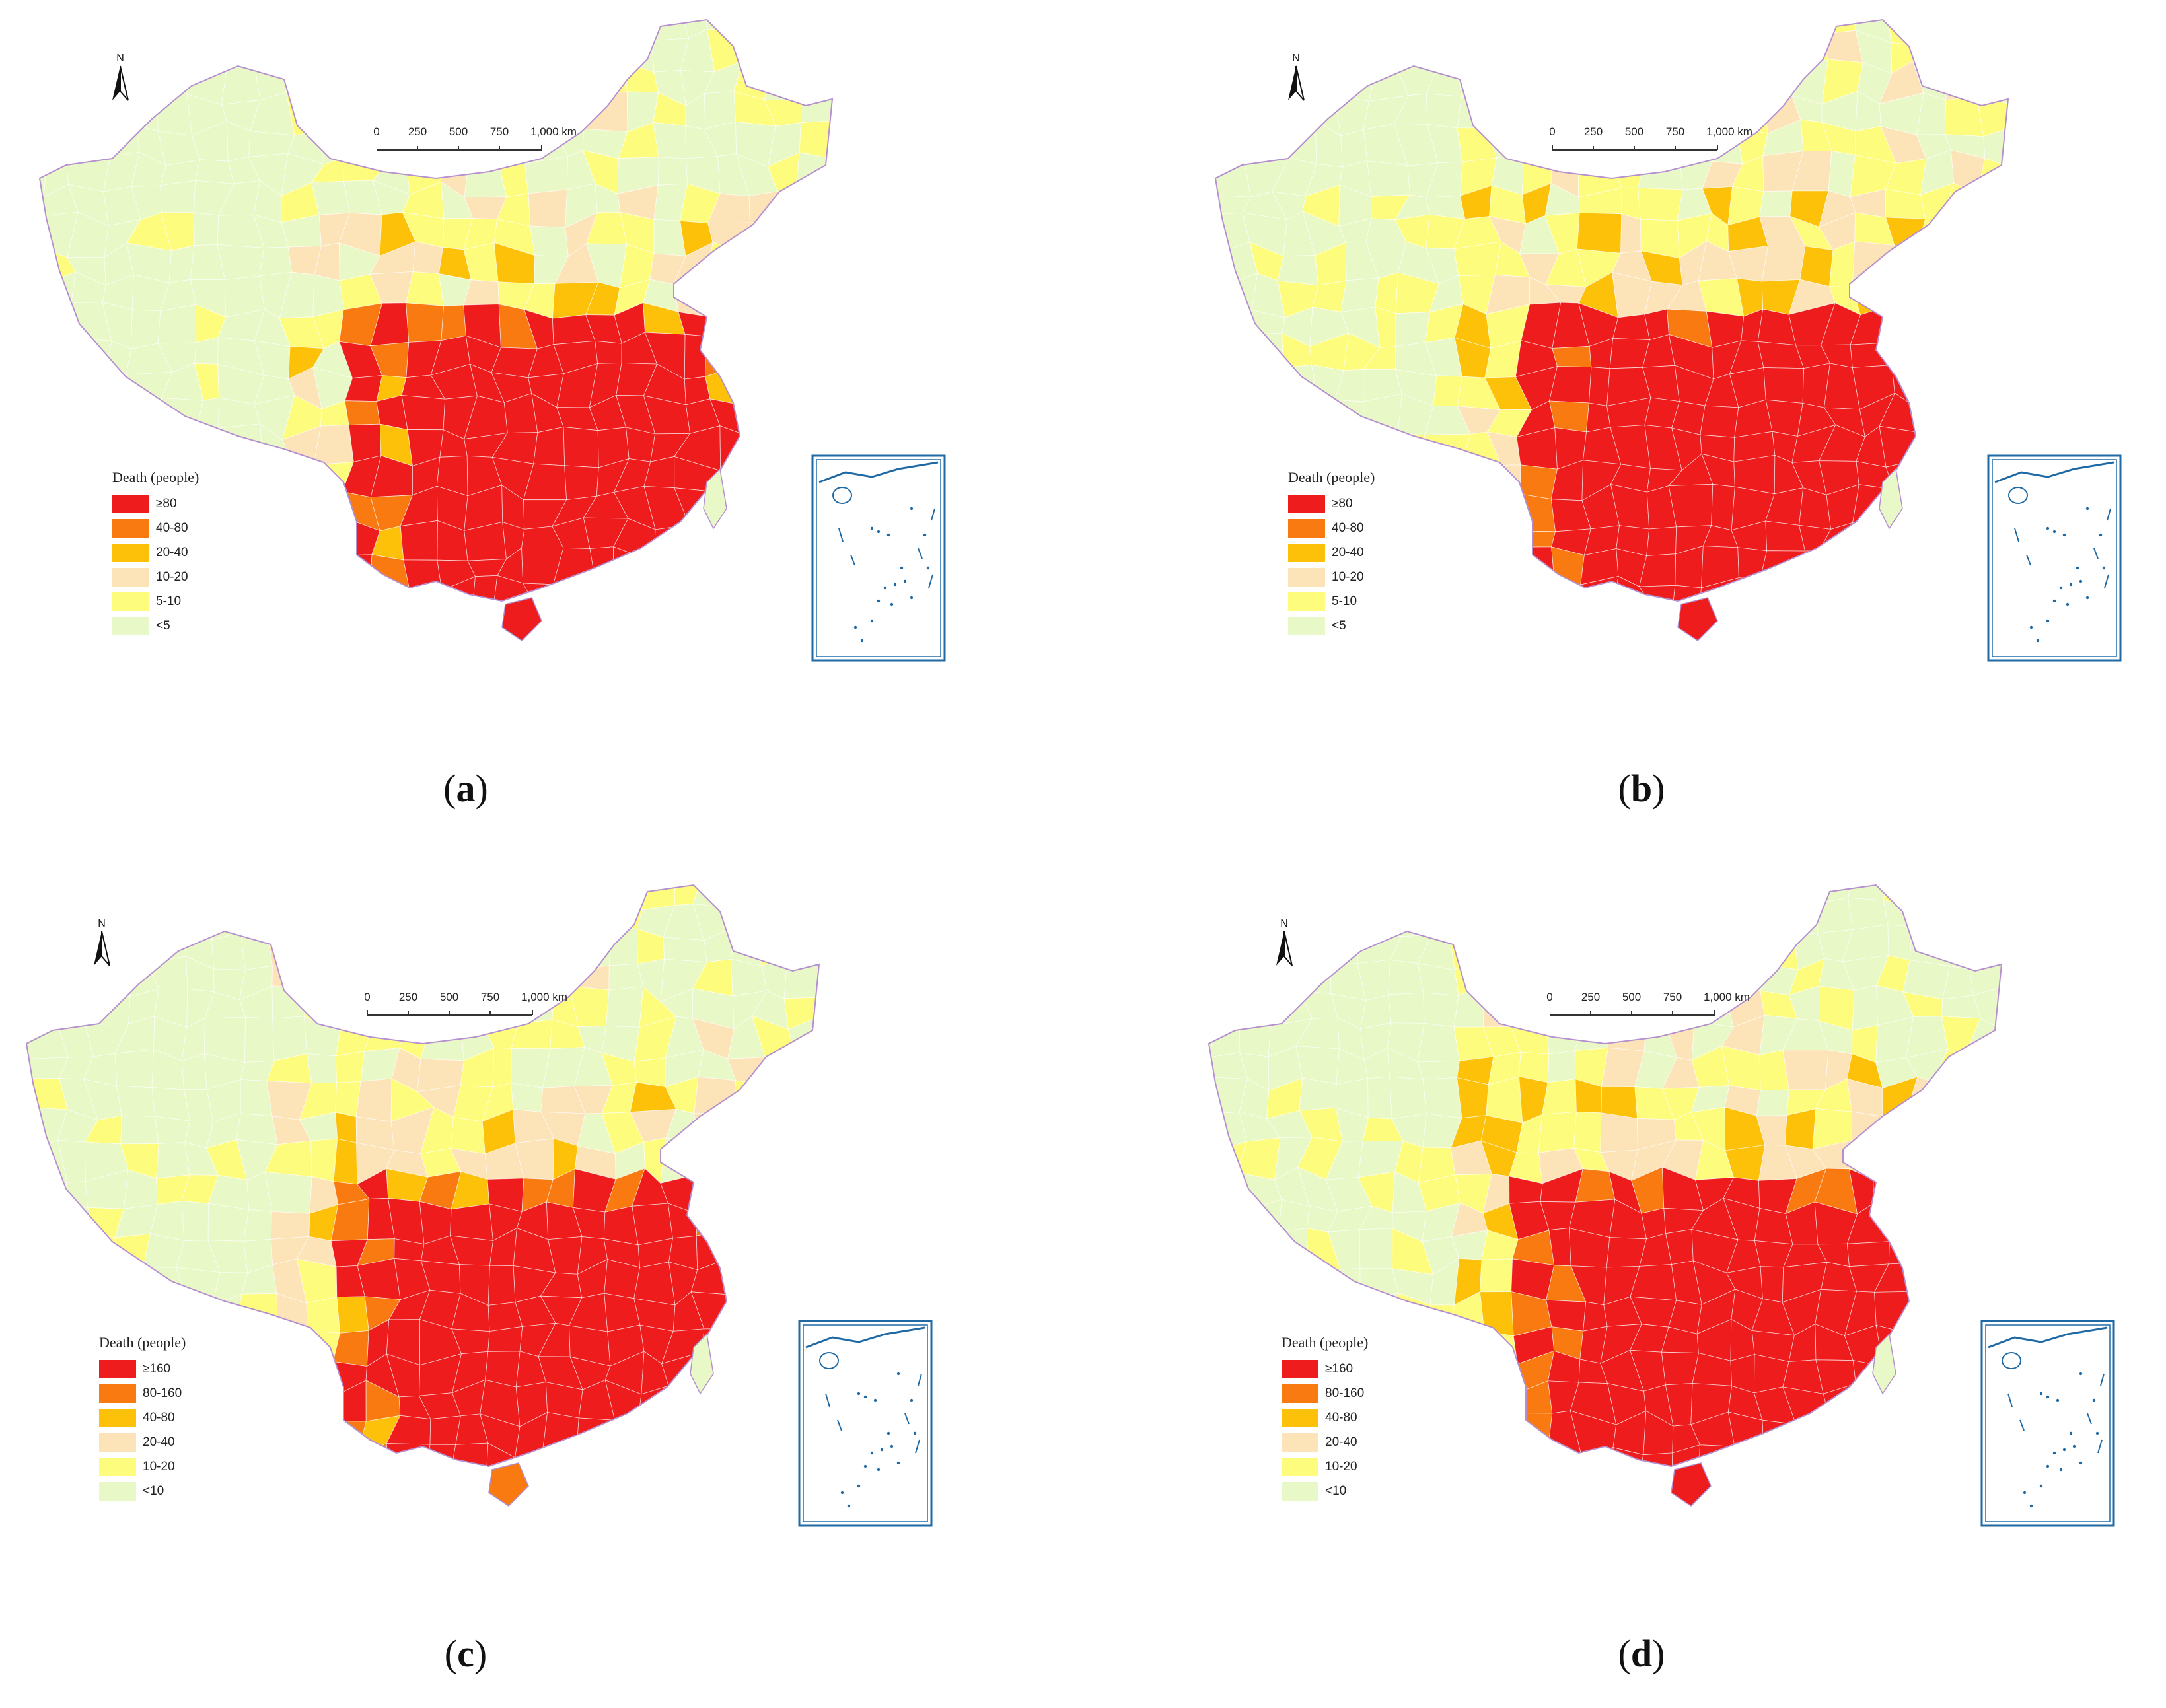  Describe the element at coordinates (1642, 1653) in the screenshot. I see `caption-d: (d)` at that location.